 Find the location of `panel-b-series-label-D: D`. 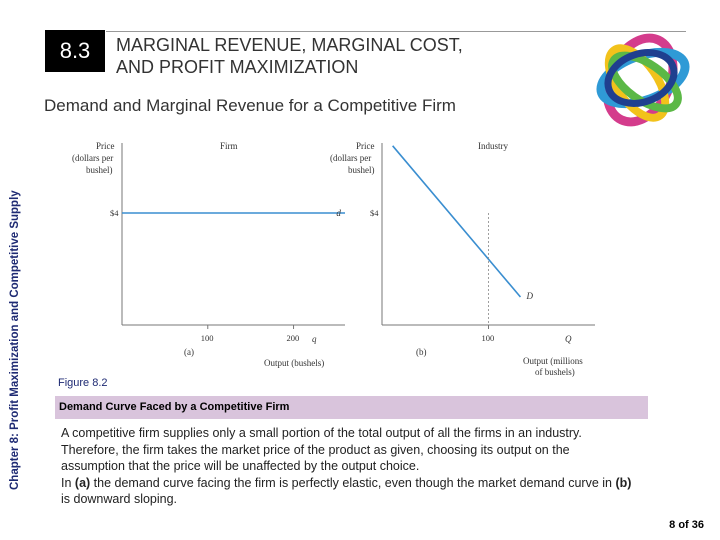

panel-b-series-label-D: D is located at coordinates (529, 296).